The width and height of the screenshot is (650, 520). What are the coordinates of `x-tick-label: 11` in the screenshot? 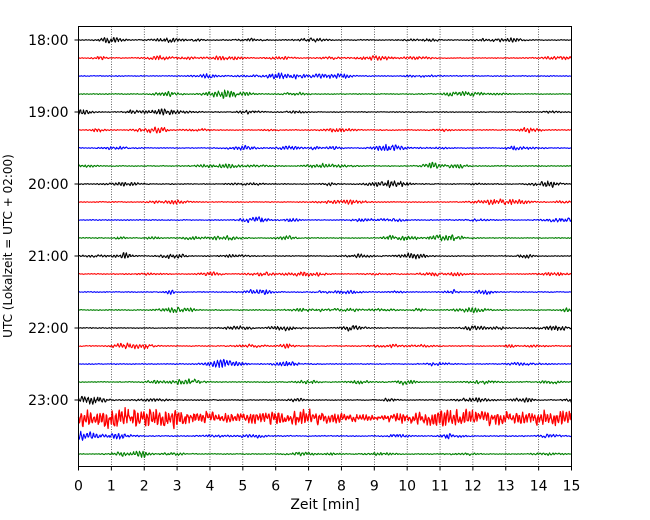 It's located at (440, 487).